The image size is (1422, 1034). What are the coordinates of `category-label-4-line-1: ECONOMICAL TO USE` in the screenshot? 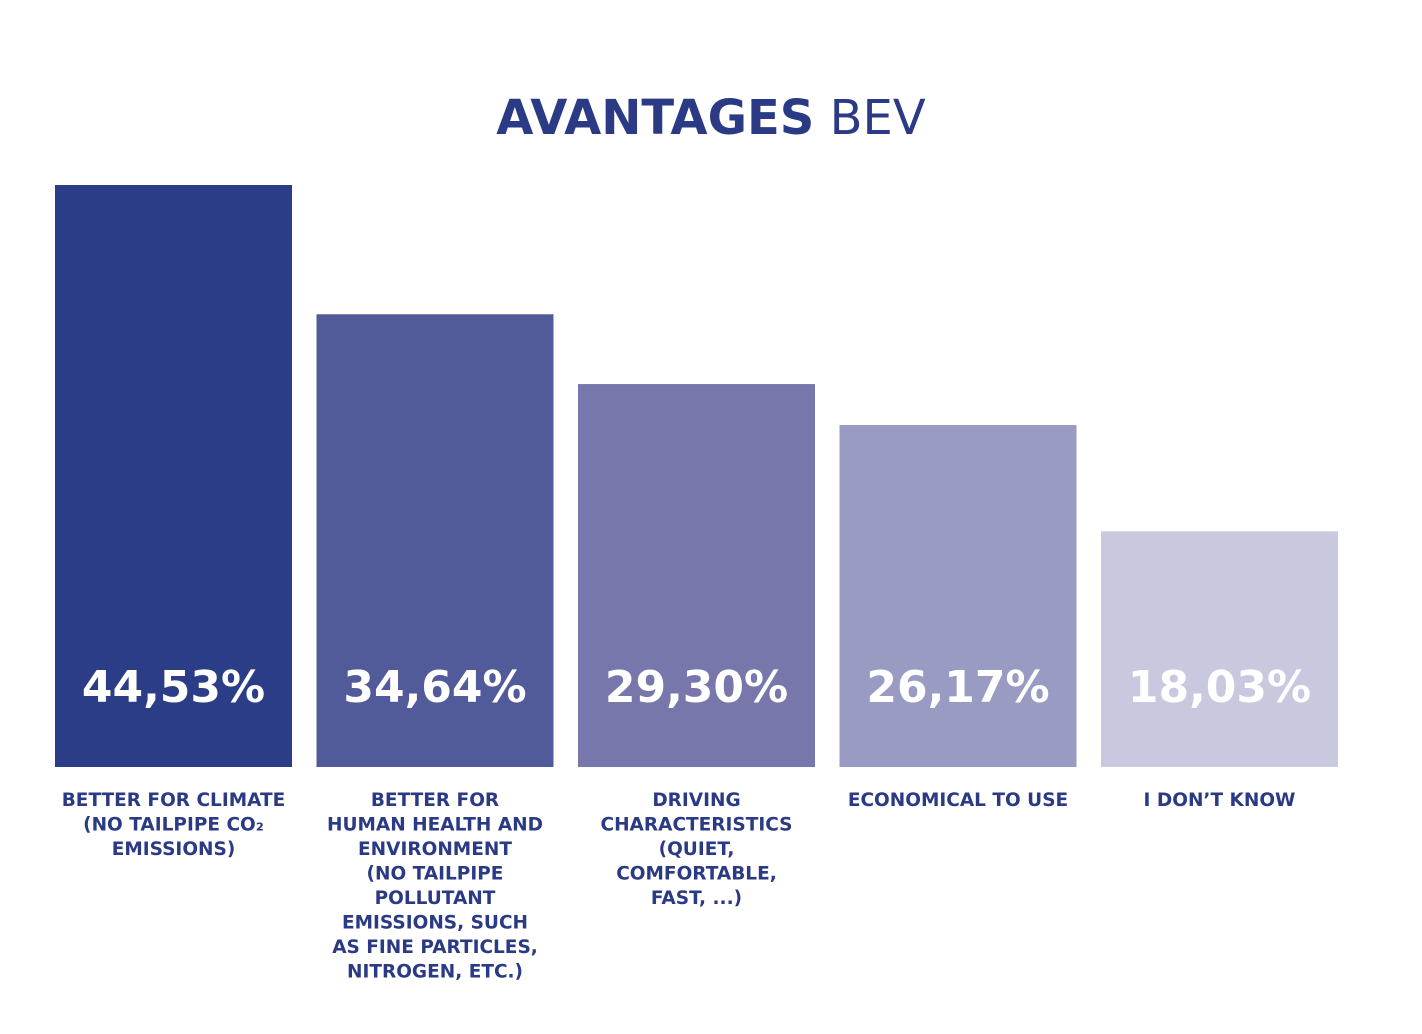 It's located at (958, 800).